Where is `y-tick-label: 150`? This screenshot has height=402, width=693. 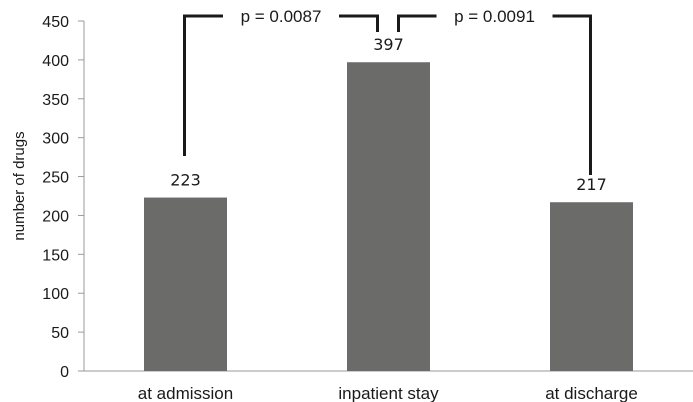 y-tick-label: 150 is located at coordinates (55, 255).